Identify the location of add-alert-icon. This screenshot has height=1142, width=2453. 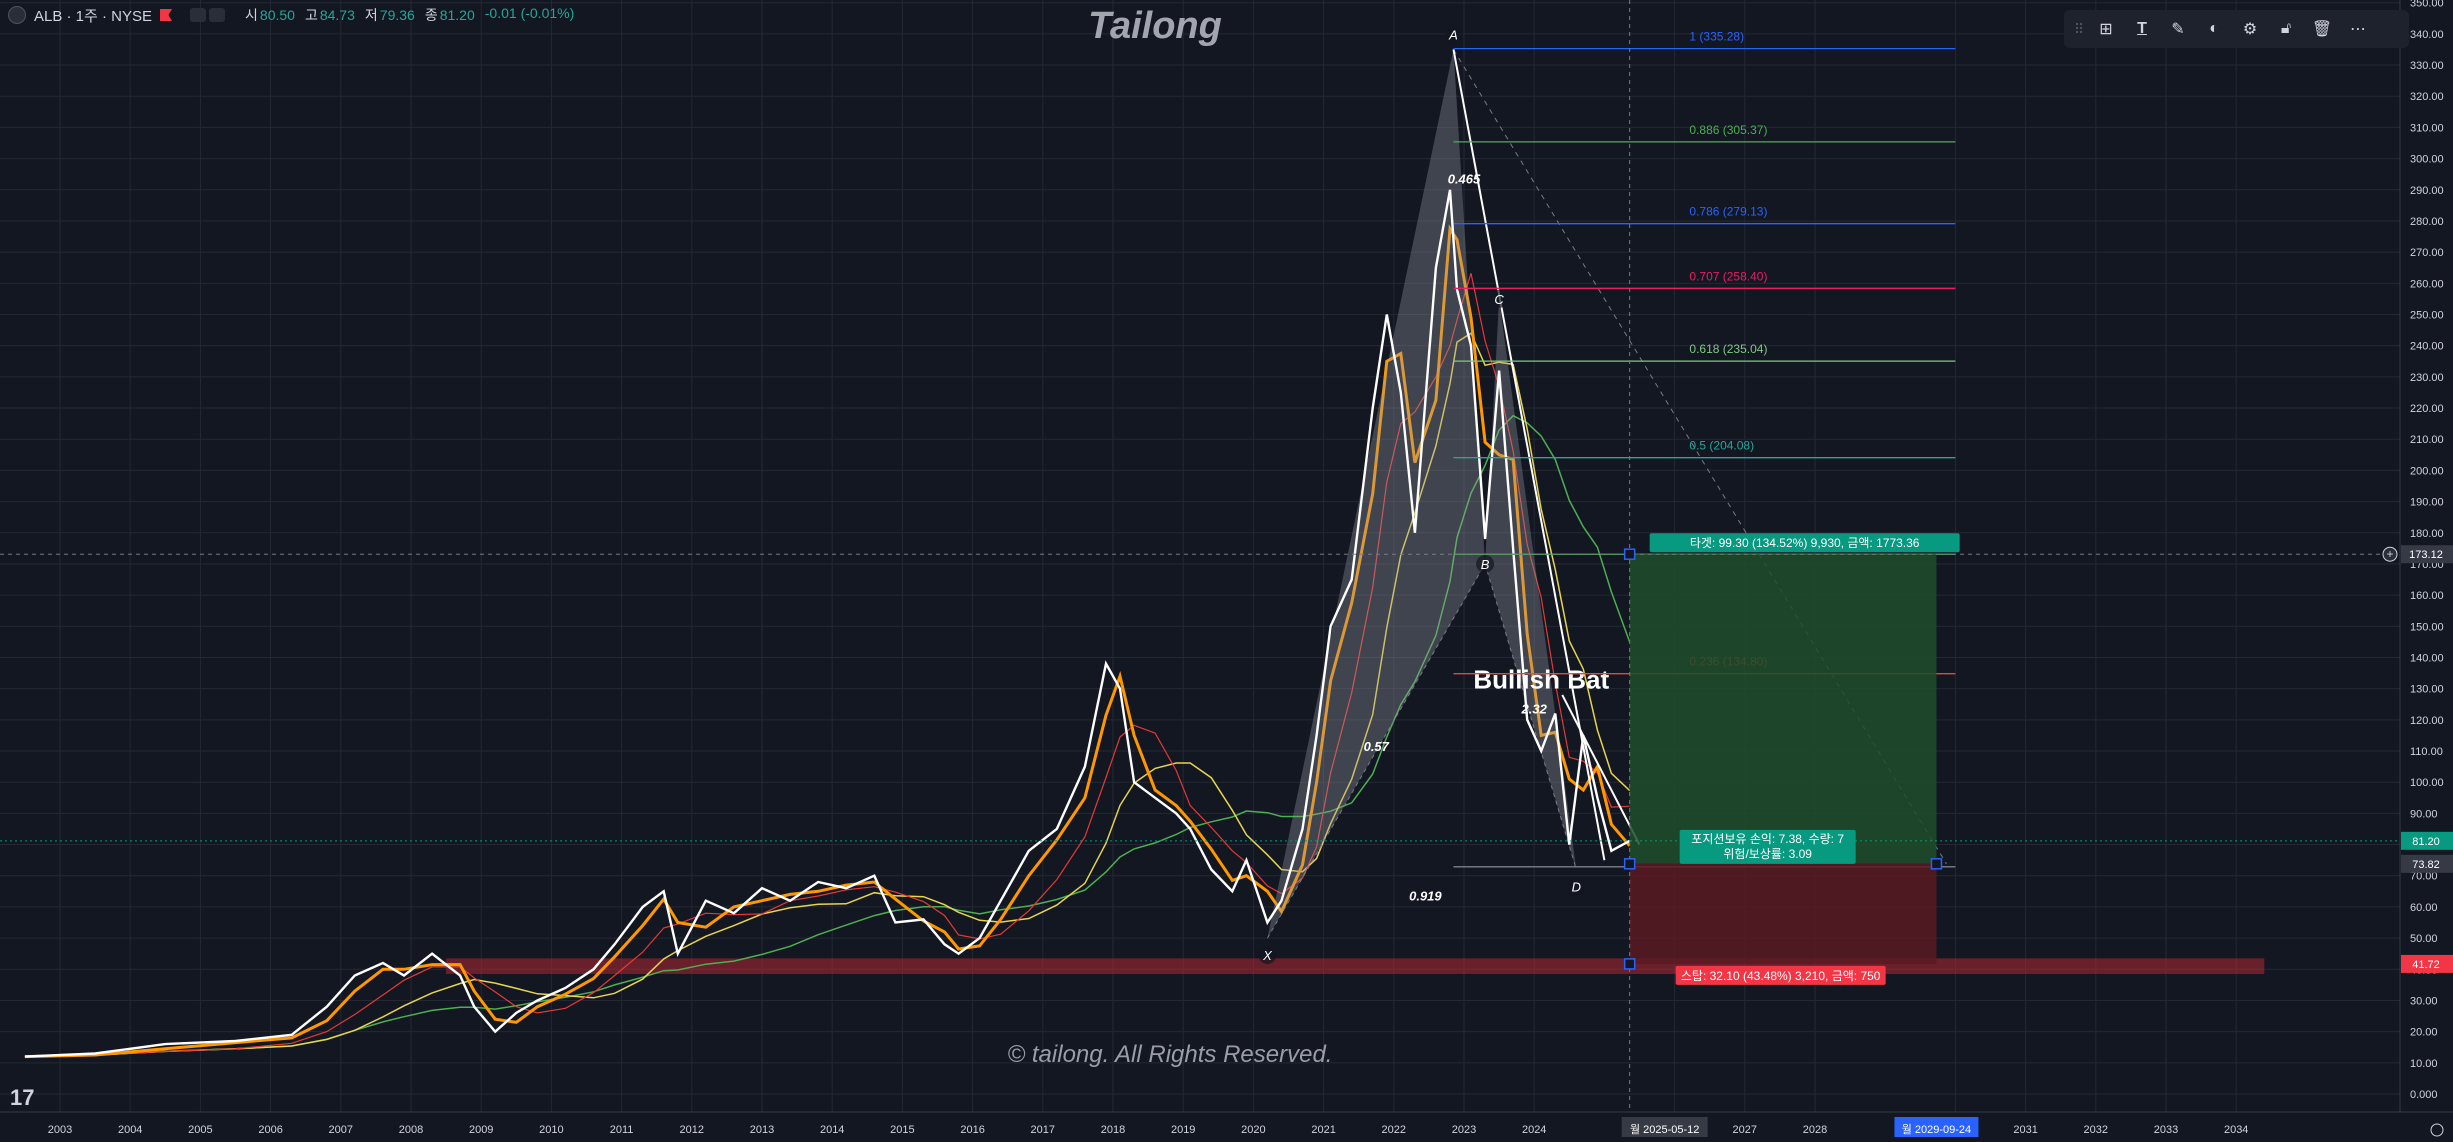
(2390, 554).